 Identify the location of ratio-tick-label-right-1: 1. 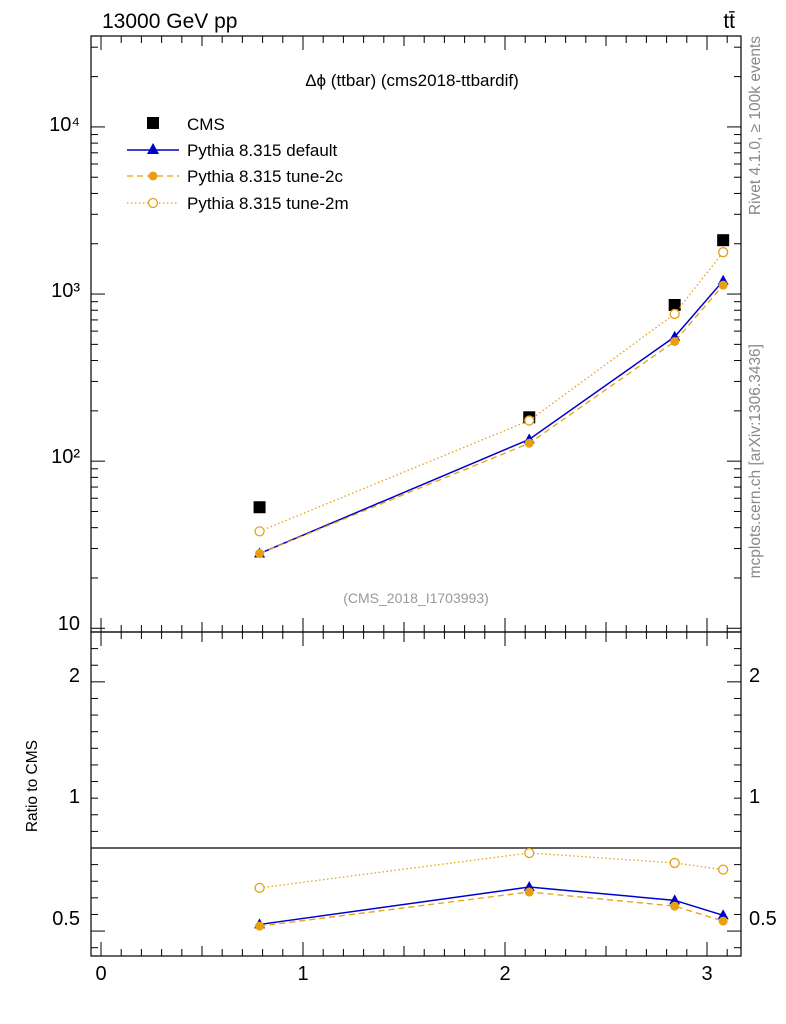
(754, 797).